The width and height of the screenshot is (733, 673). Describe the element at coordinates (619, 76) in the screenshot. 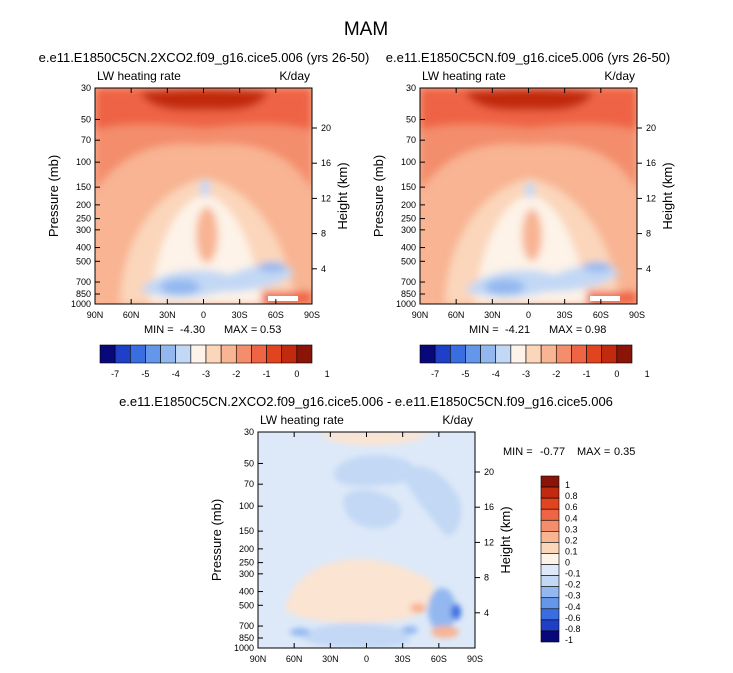

I see `panel-2-right-string: K/day` at that location.